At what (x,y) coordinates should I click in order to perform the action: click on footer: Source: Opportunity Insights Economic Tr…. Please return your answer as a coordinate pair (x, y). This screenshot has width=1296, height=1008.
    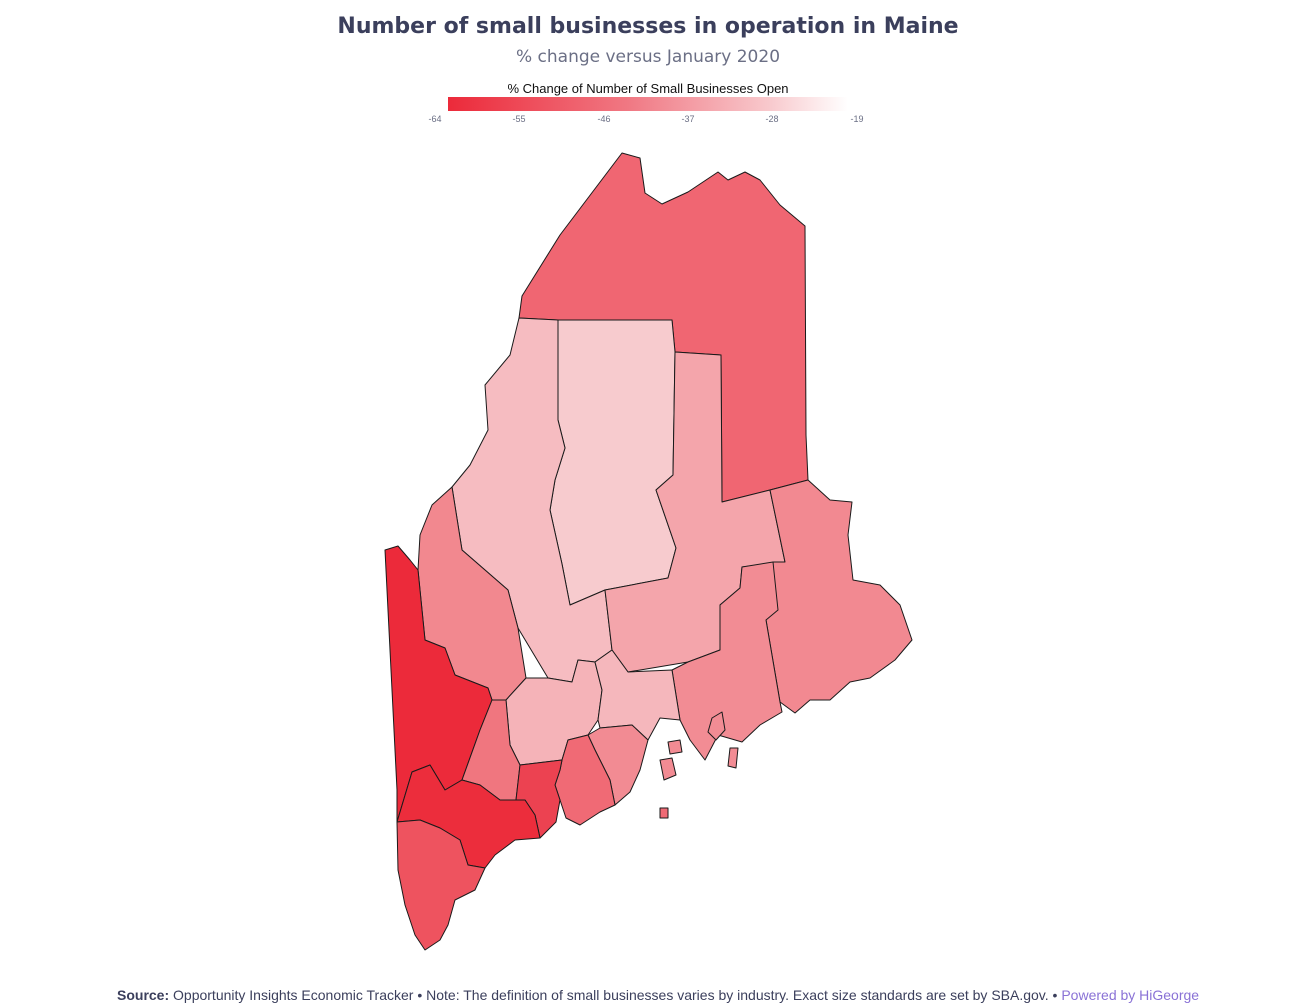
    Looking at the image, I should click on (658, 995).